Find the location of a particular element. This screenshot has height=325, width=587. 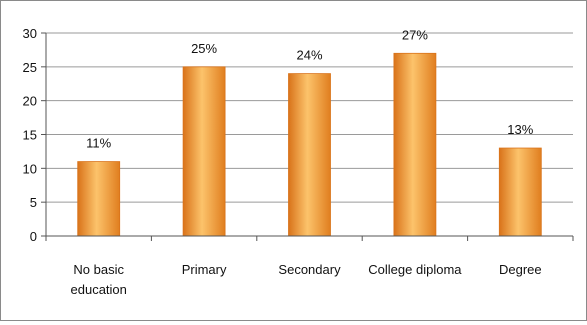

y-tick-label: 25 is located at coordinates (30, 67).